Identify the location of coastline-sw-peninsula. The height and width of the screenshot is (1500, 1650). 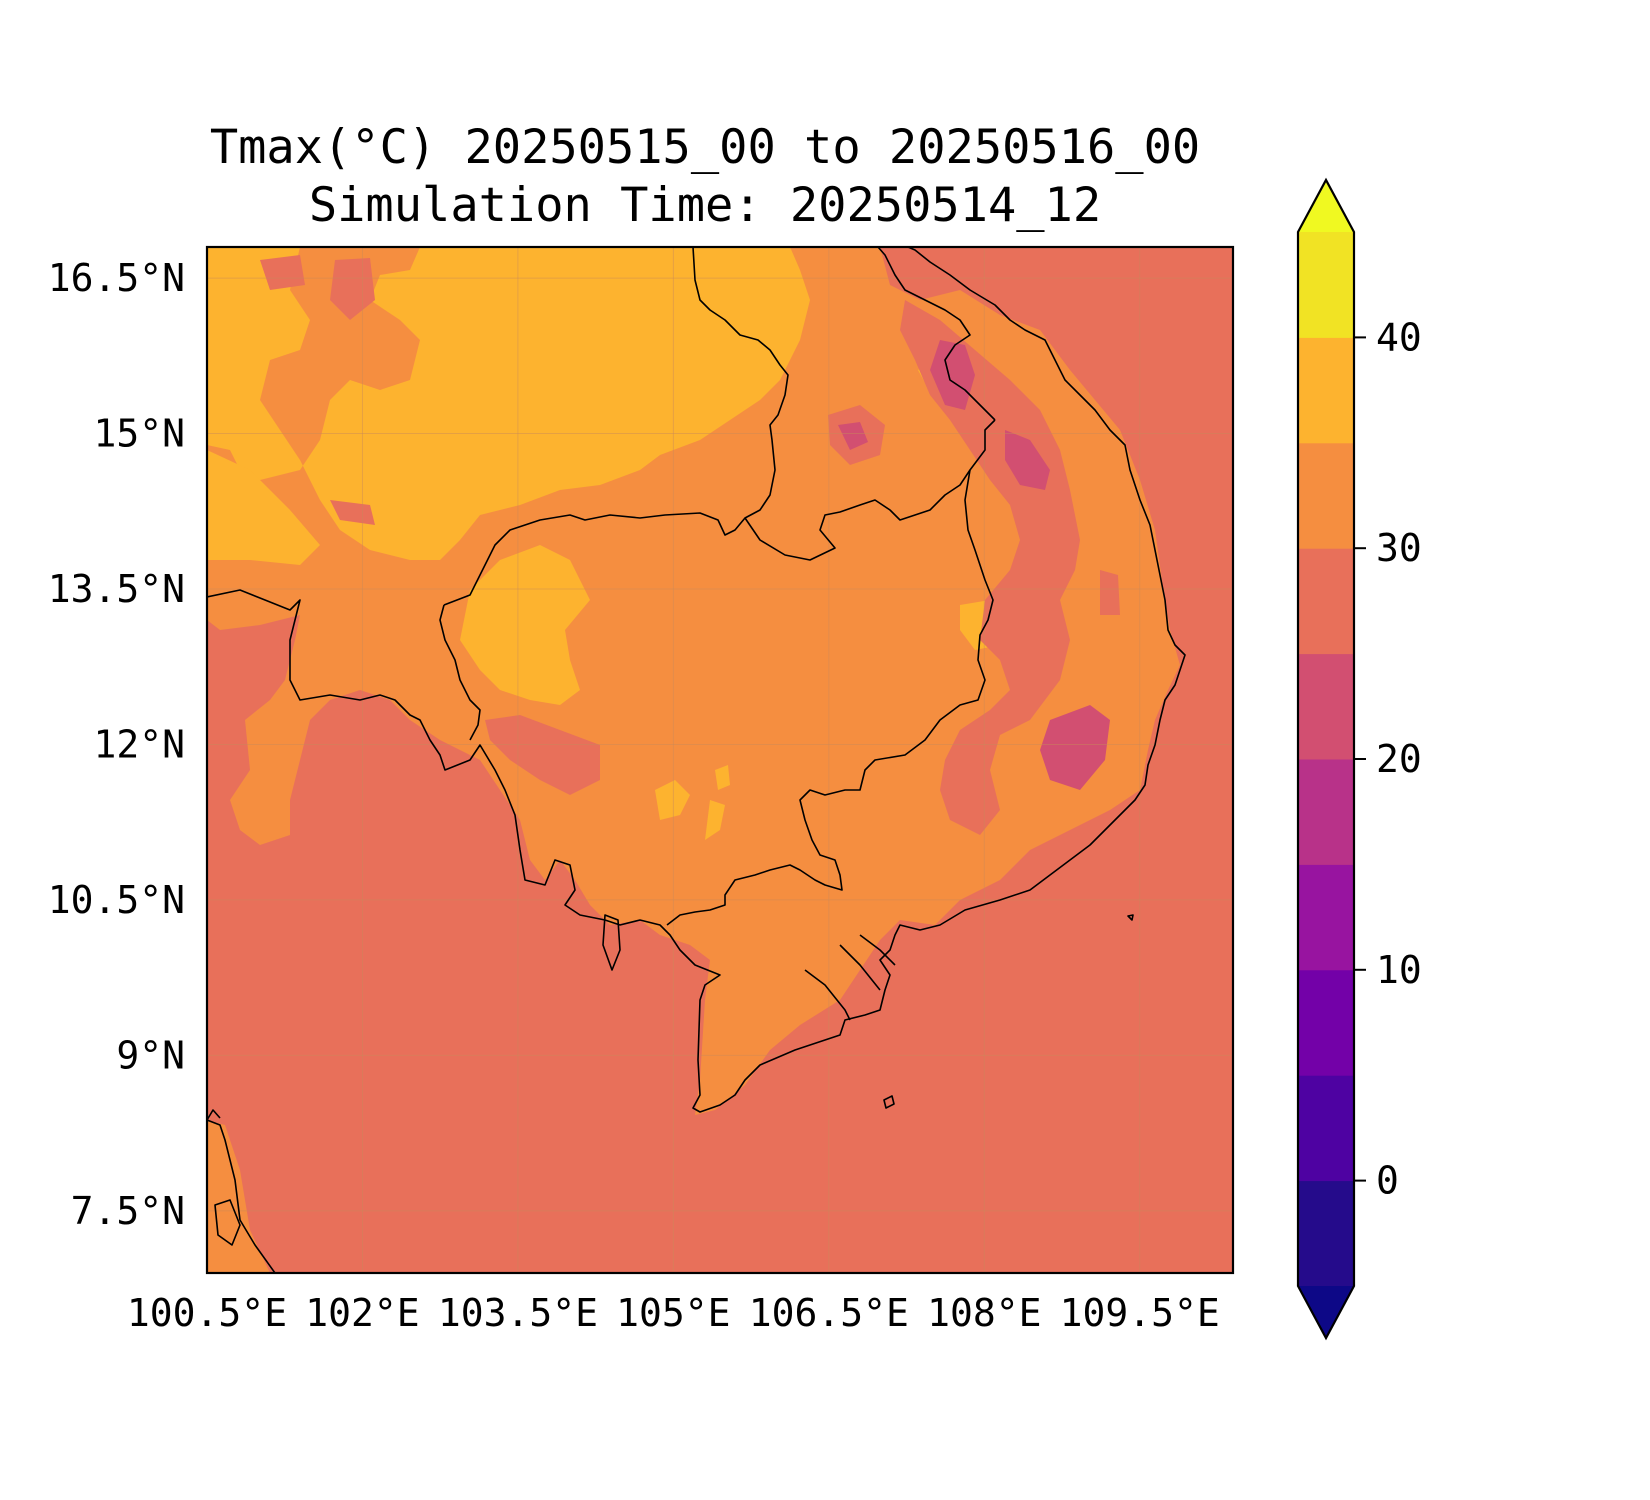
(241, 1196).